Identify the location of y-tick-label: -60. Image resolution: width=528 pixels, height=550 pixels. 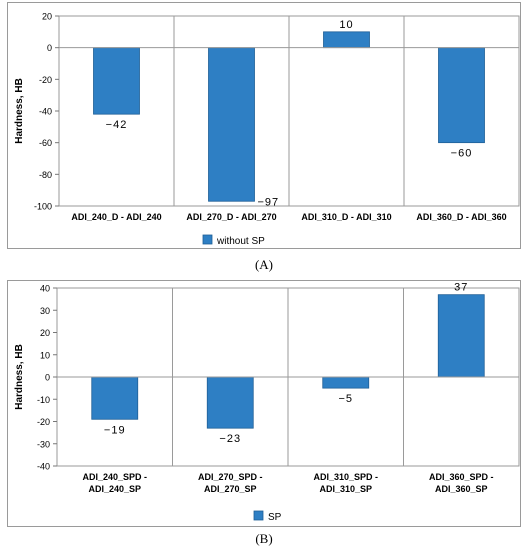
(45, 143).